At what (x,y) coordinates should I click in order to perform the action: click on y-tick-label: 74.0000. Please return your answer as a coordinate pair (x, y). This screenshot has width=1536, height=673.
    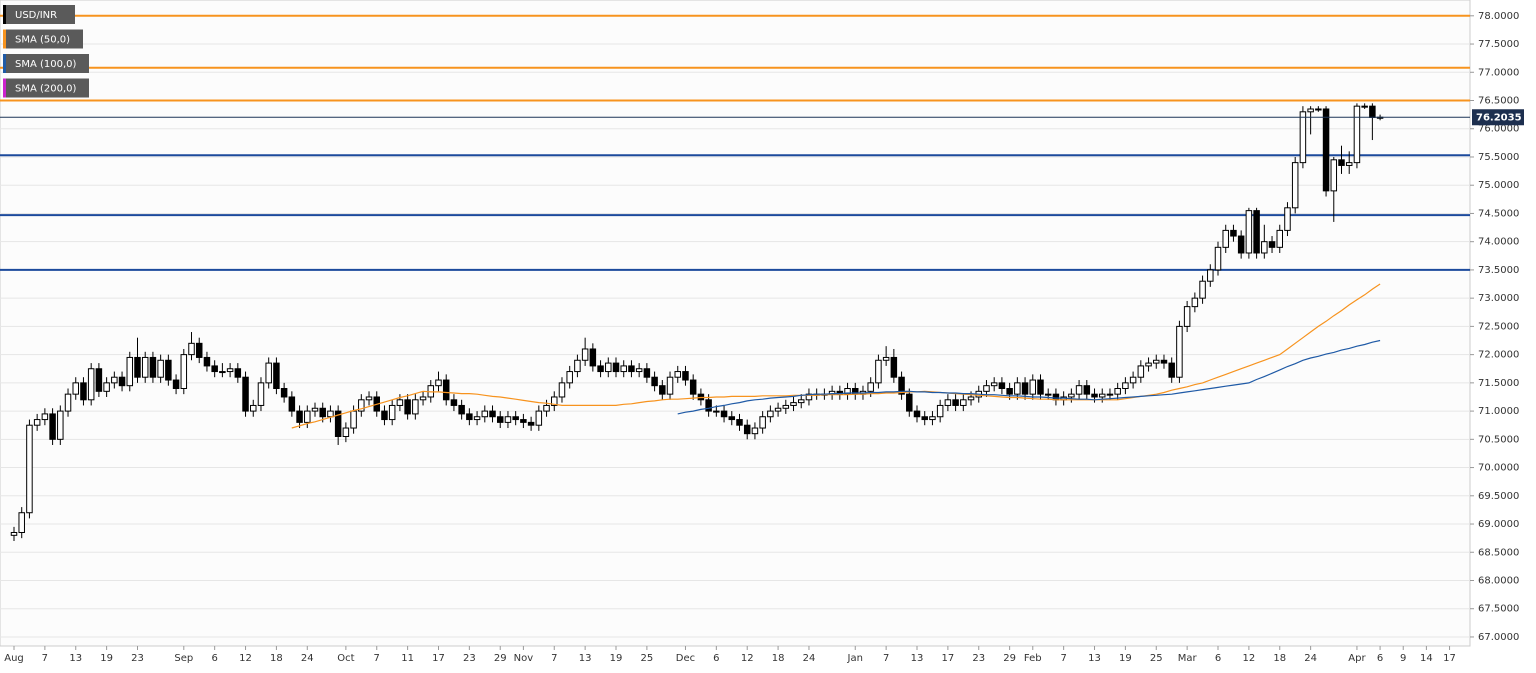
    Looking at the image, I should click on (1498, 242).